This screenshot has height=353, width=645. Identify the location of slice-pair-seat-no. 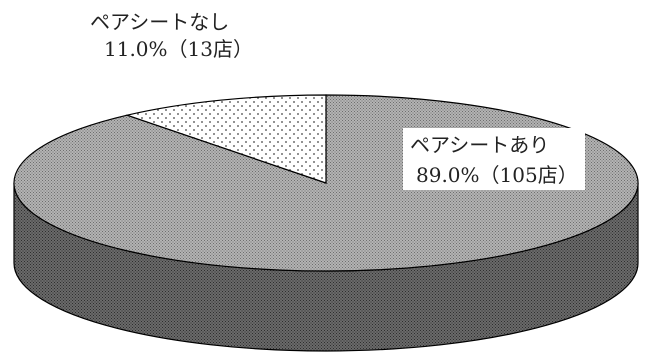
(225, 139).